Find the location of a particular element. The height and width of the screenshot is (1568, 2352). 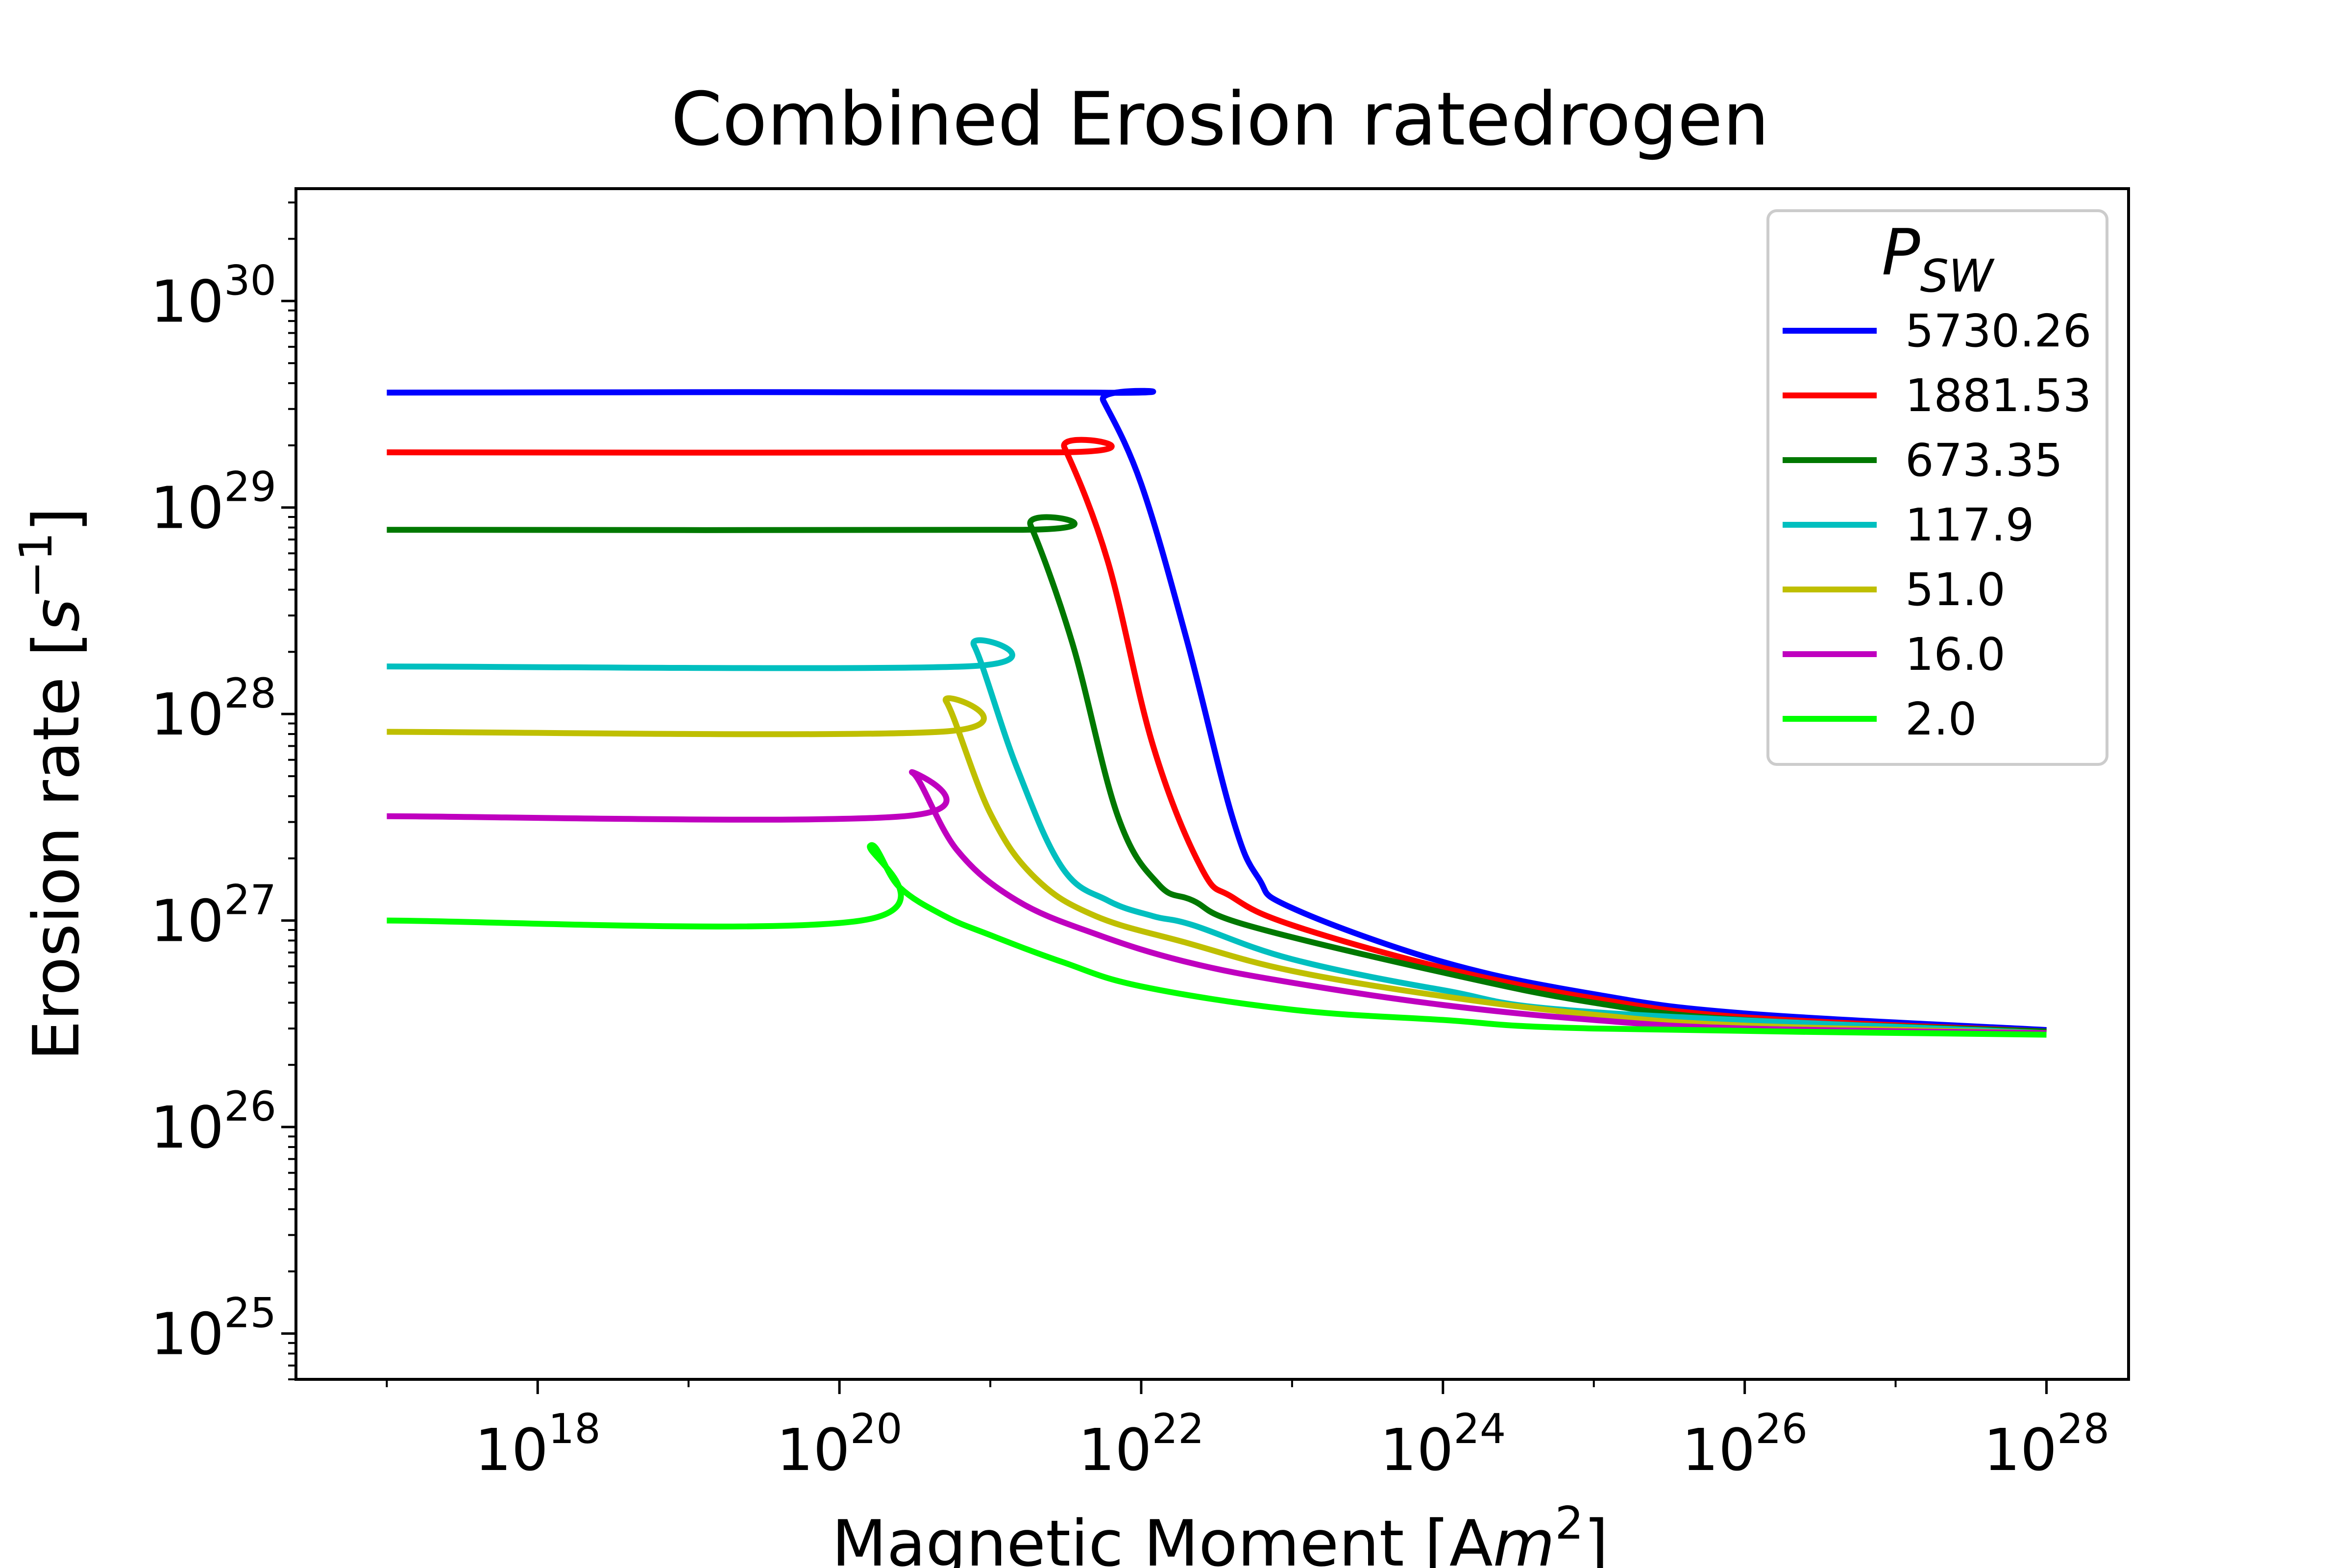

legend-label: 117.9 is located at coordinates (1969, 525).